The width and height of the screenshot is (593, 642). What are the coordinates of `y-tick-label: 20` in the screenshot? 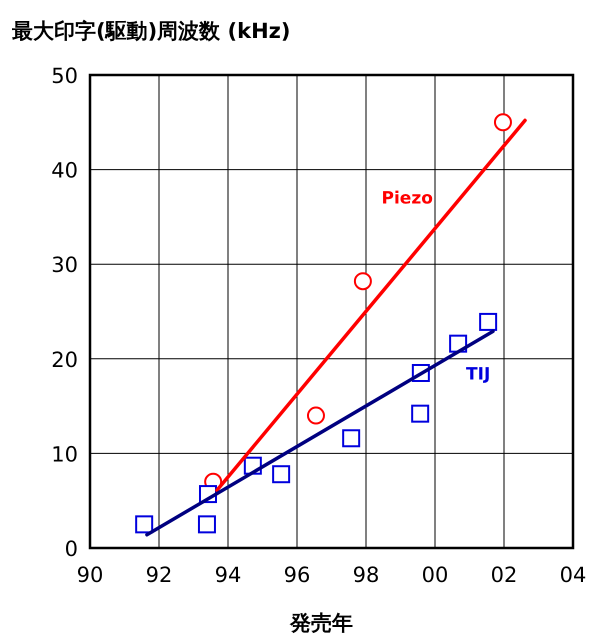 It's located at (64, 360).